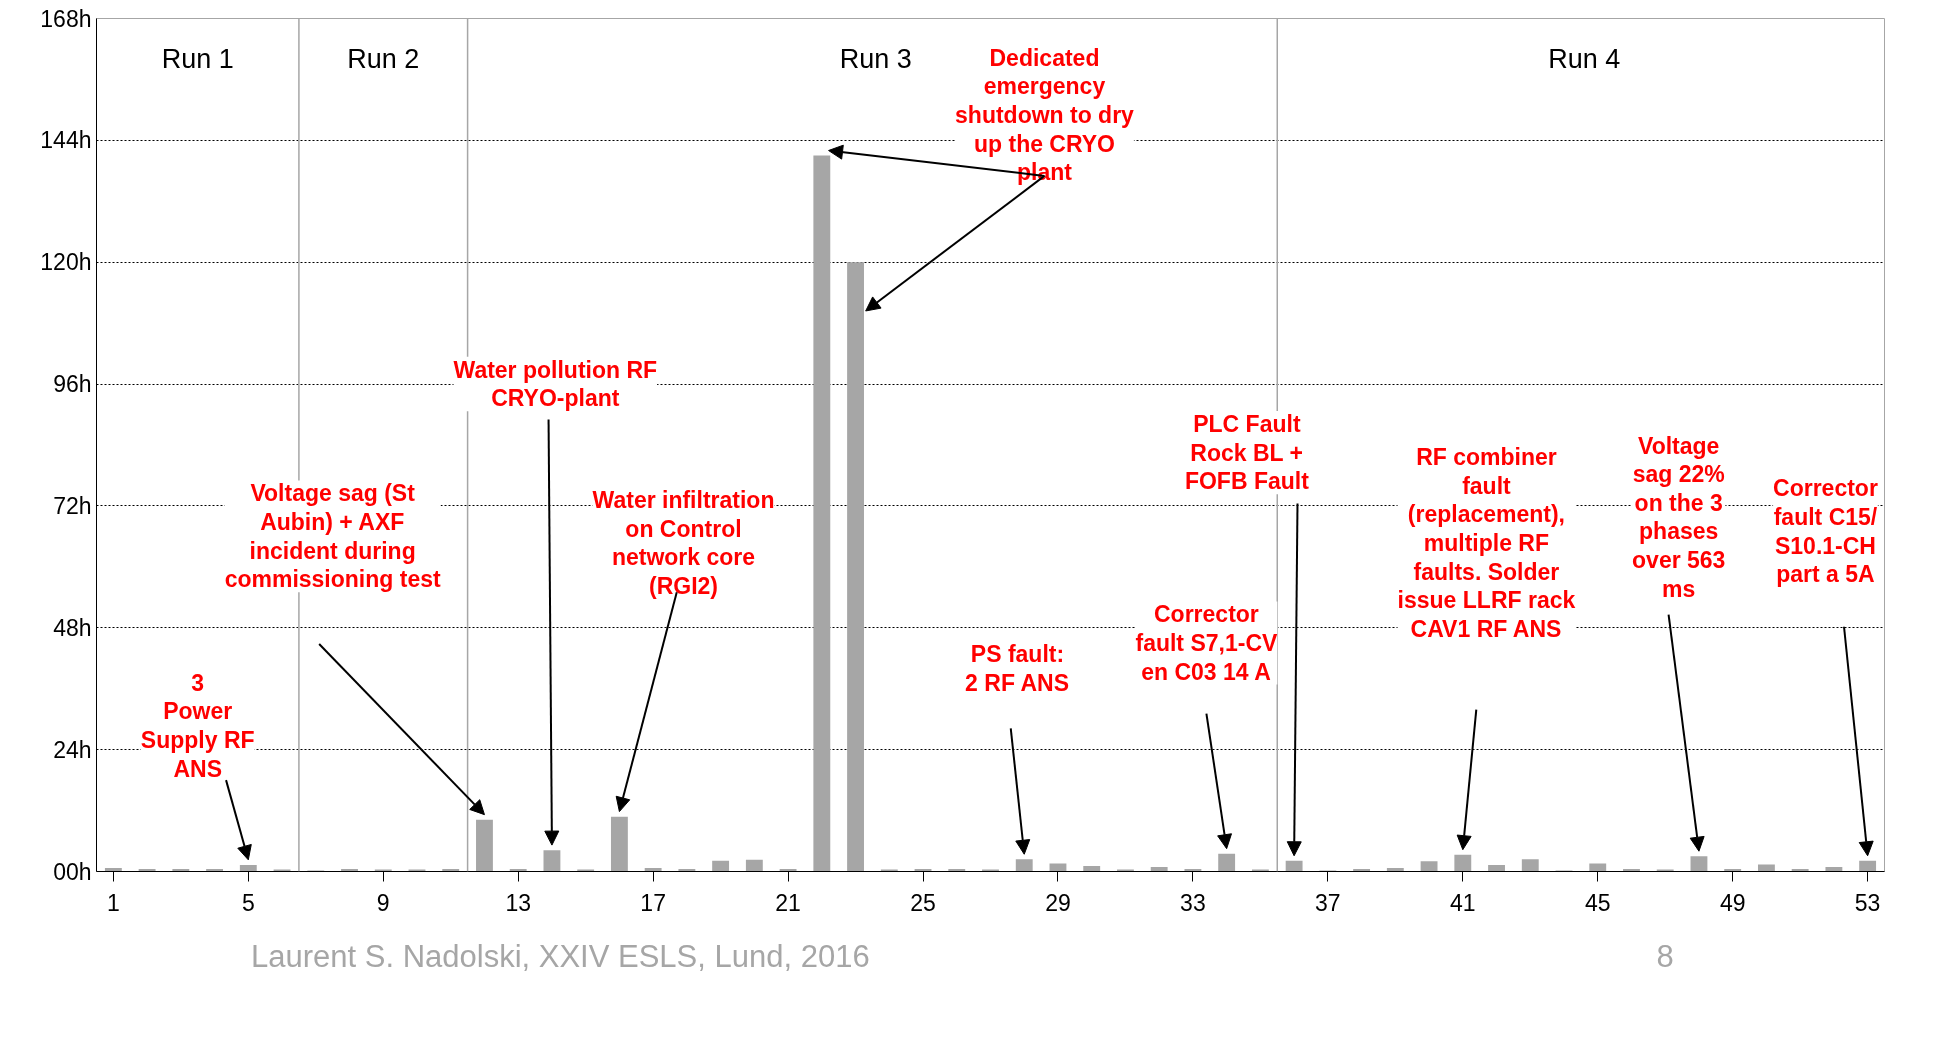 The height and width of the screenshot is (1041, 1935). Describe the element at coordinates (72, 505) in the screenshot. I see `y-tick-label: 72h` at that location.